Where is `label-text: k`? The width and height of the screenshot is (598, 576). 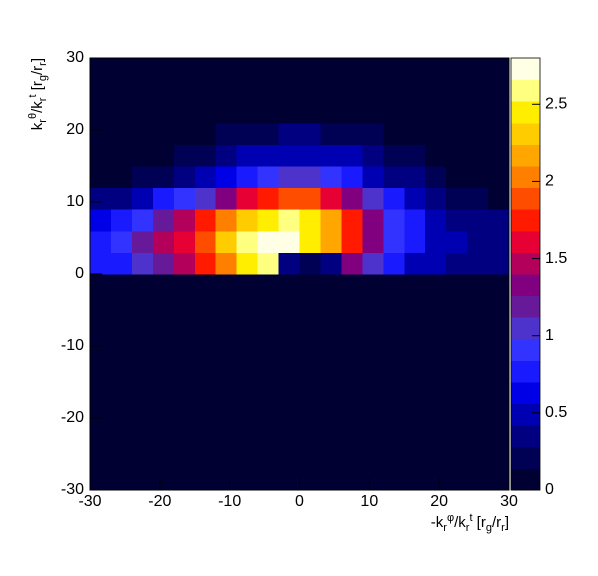 label-text: k is located at coordinates (37, 126).